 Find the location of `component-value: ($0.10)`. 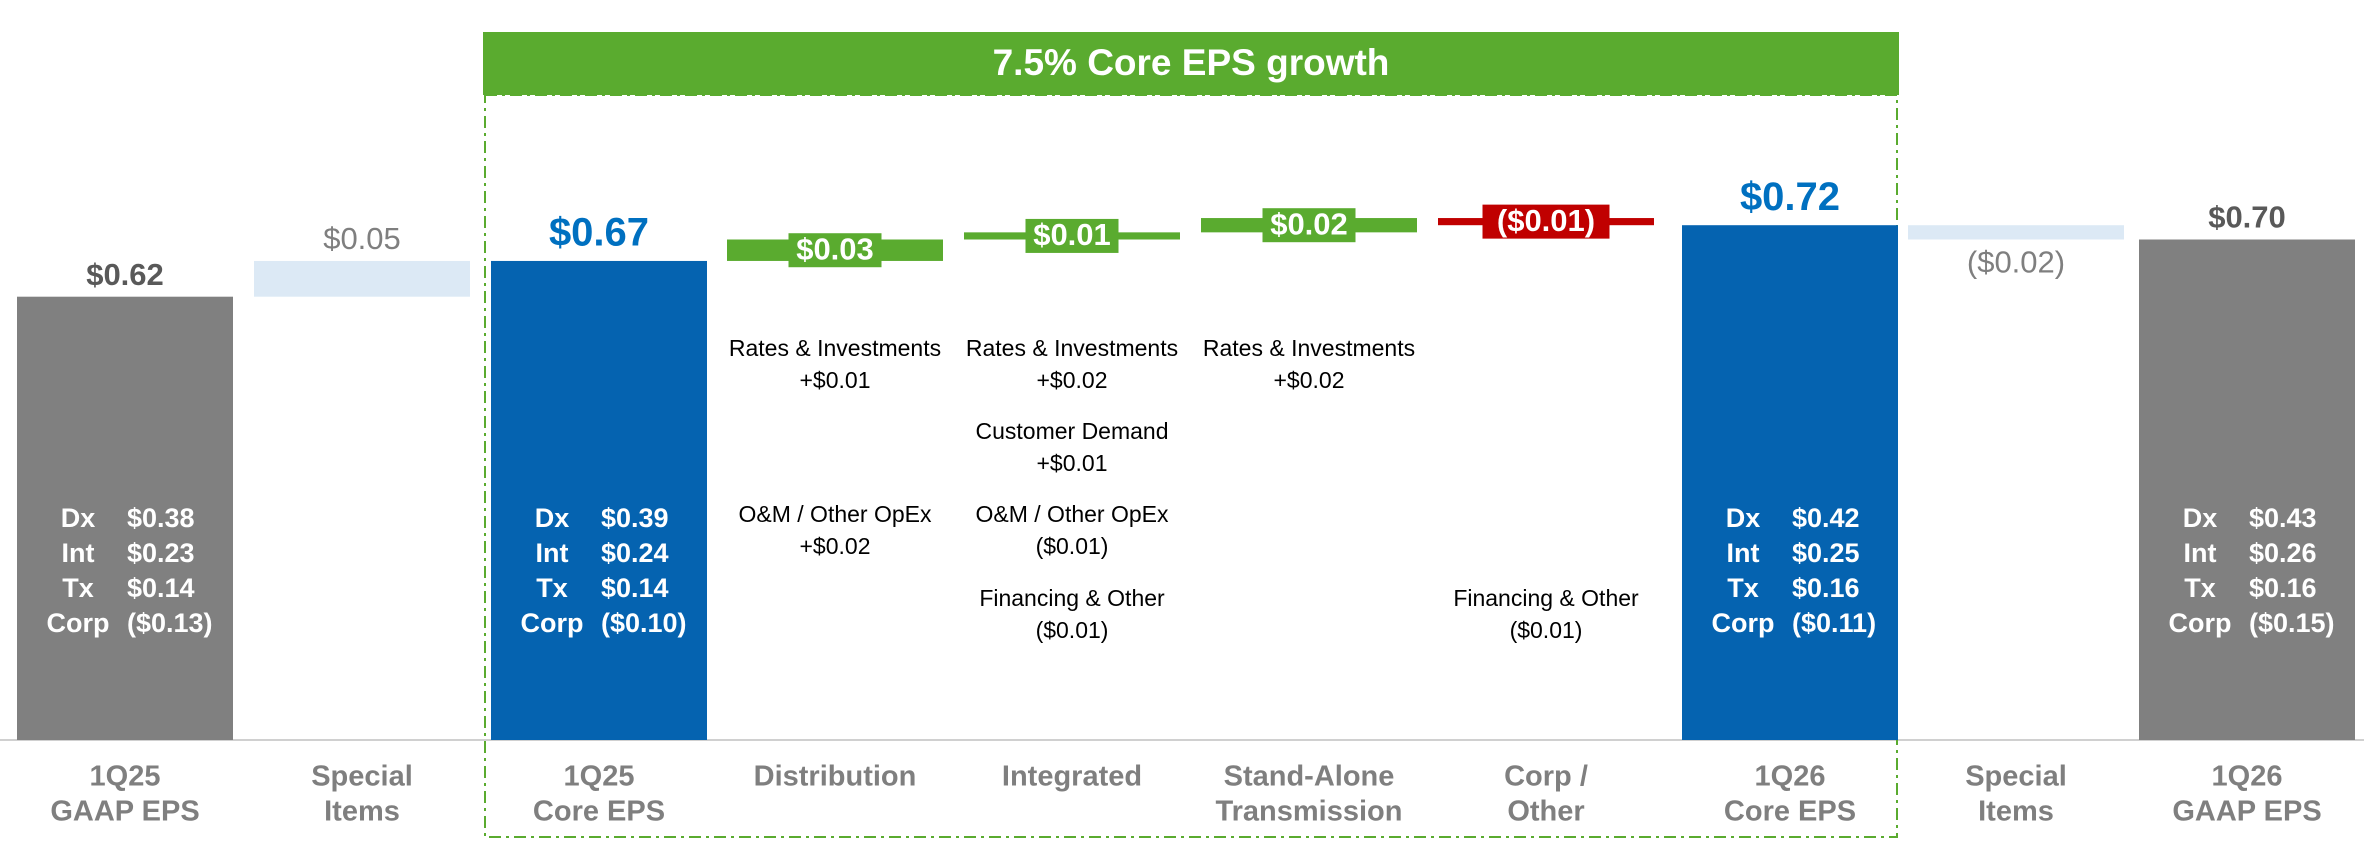

component-value: ($0.10) is located at coordinates (644, 623).